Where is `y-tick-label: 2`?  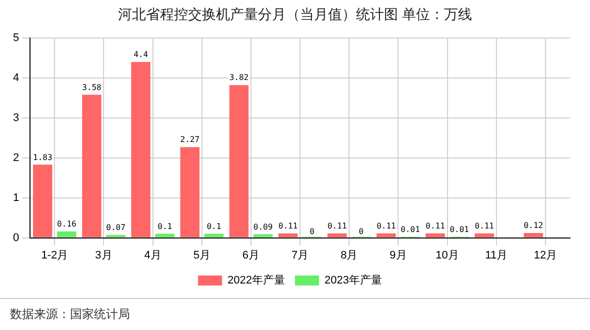 y-tick-label: 2 is located at coordinates (16, 158).